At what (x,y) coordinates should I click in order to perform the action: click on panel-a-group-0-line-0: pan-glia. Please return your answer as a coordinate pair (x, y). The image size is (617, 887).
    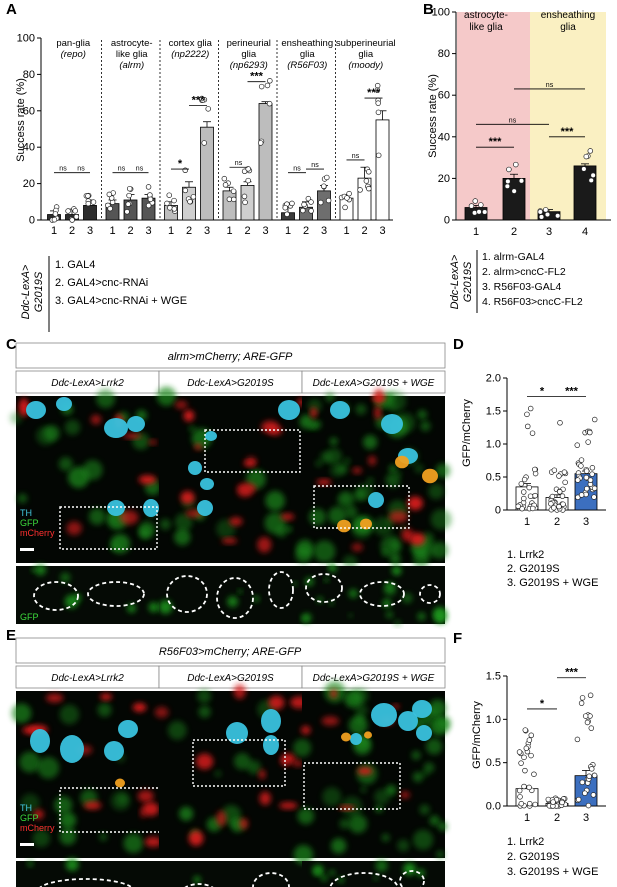
    Looking at the image, I should click on (73, 43).